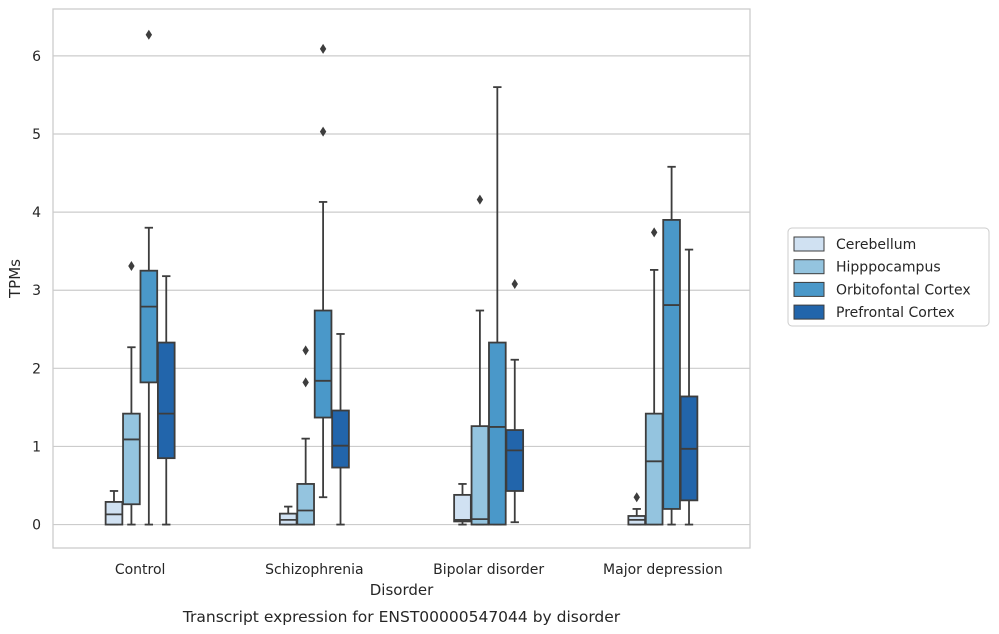  Describe the element at coordinates (402, 590) in the screenshot. I see `x-axis-label: Disorder` at that location.